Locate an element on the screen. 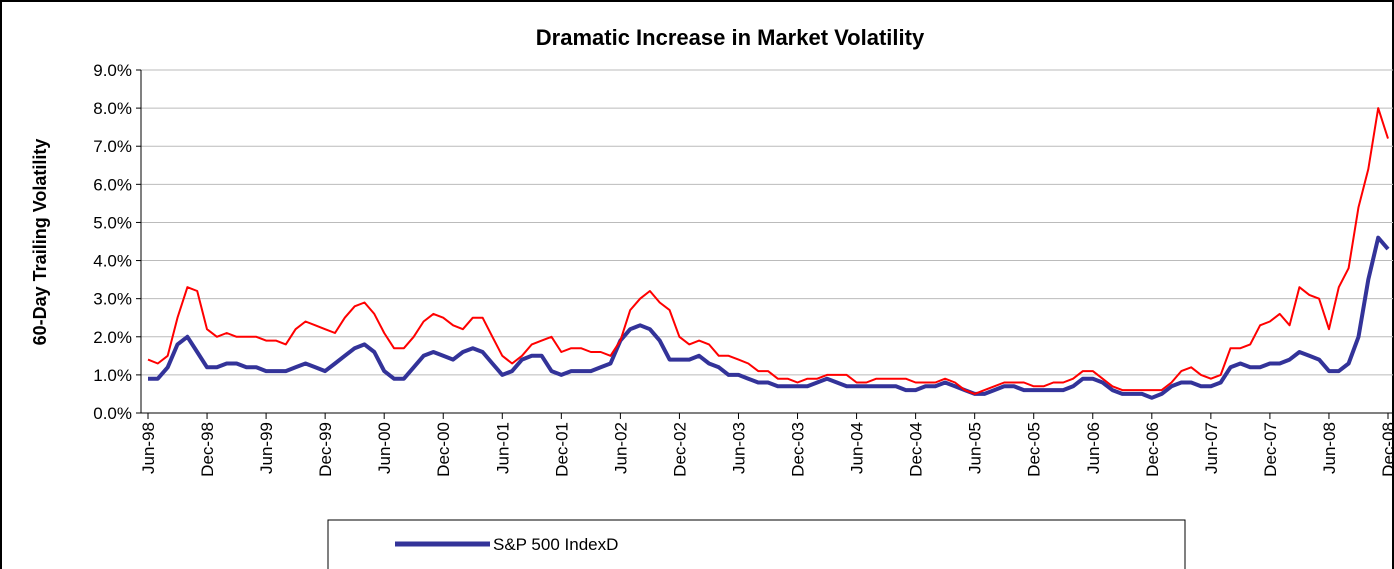 The image size is (1394, 569). x-tick-label: Jun-07 is located at coordinates (1211, 448).